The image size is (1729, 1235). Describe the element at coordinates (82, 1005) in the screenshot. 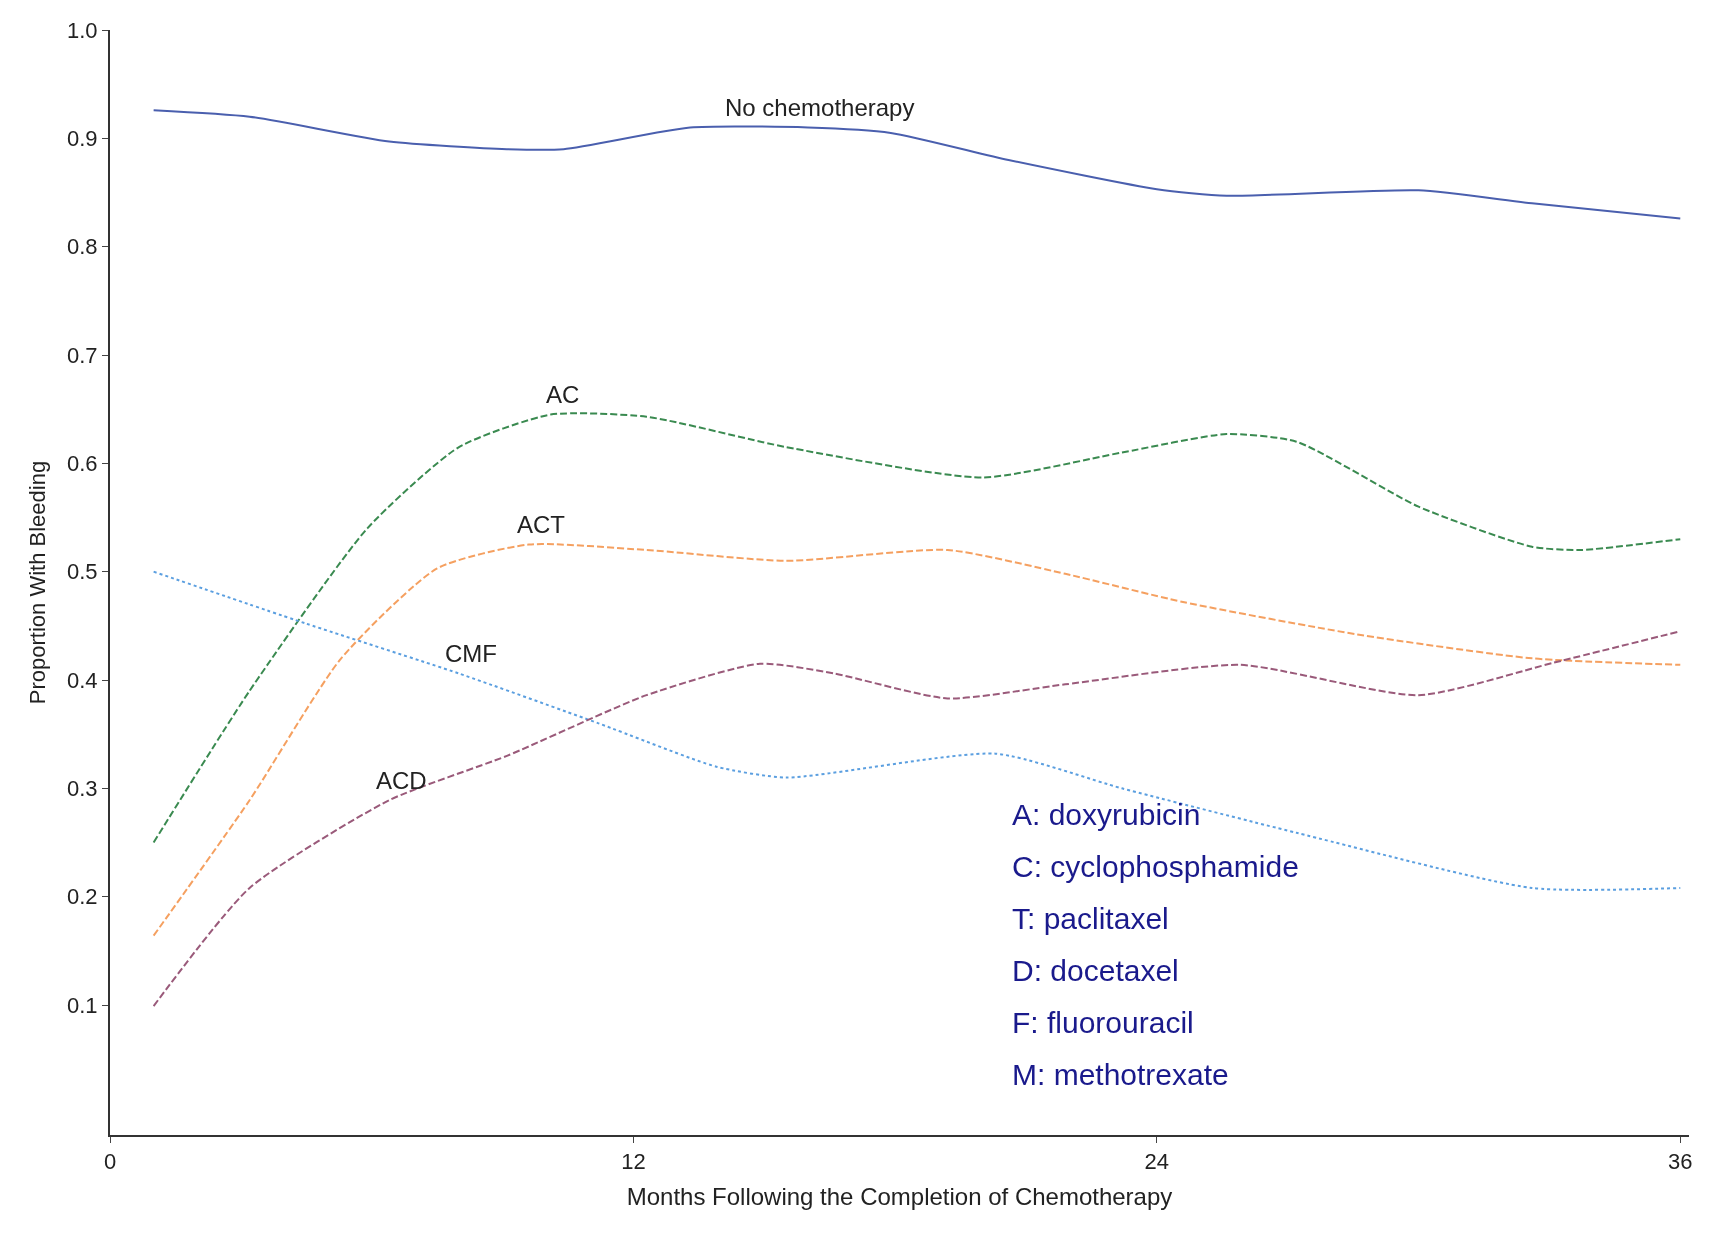

I see `y-tick-label: 0.1` at that location.